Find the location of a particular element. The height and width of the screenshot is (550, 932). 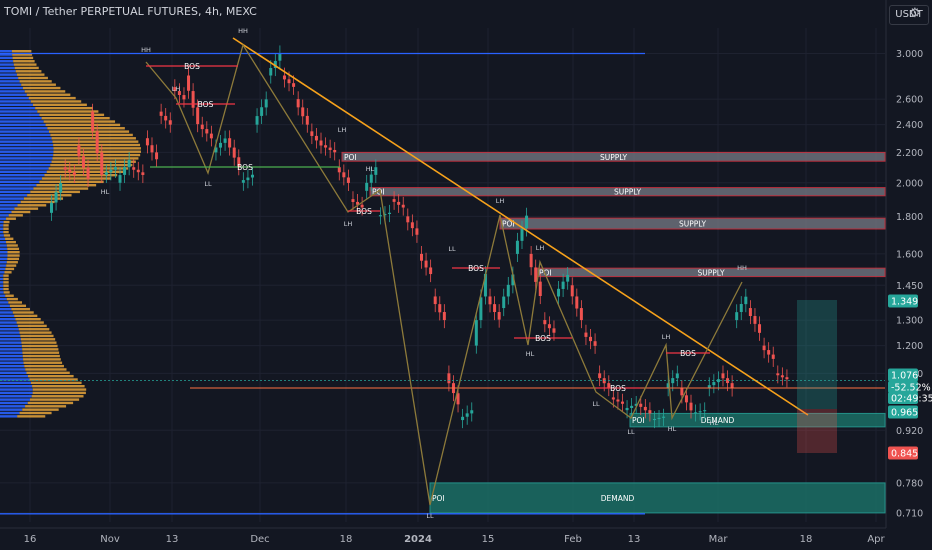

y-axis-bg is located at coordinates (909, 275).